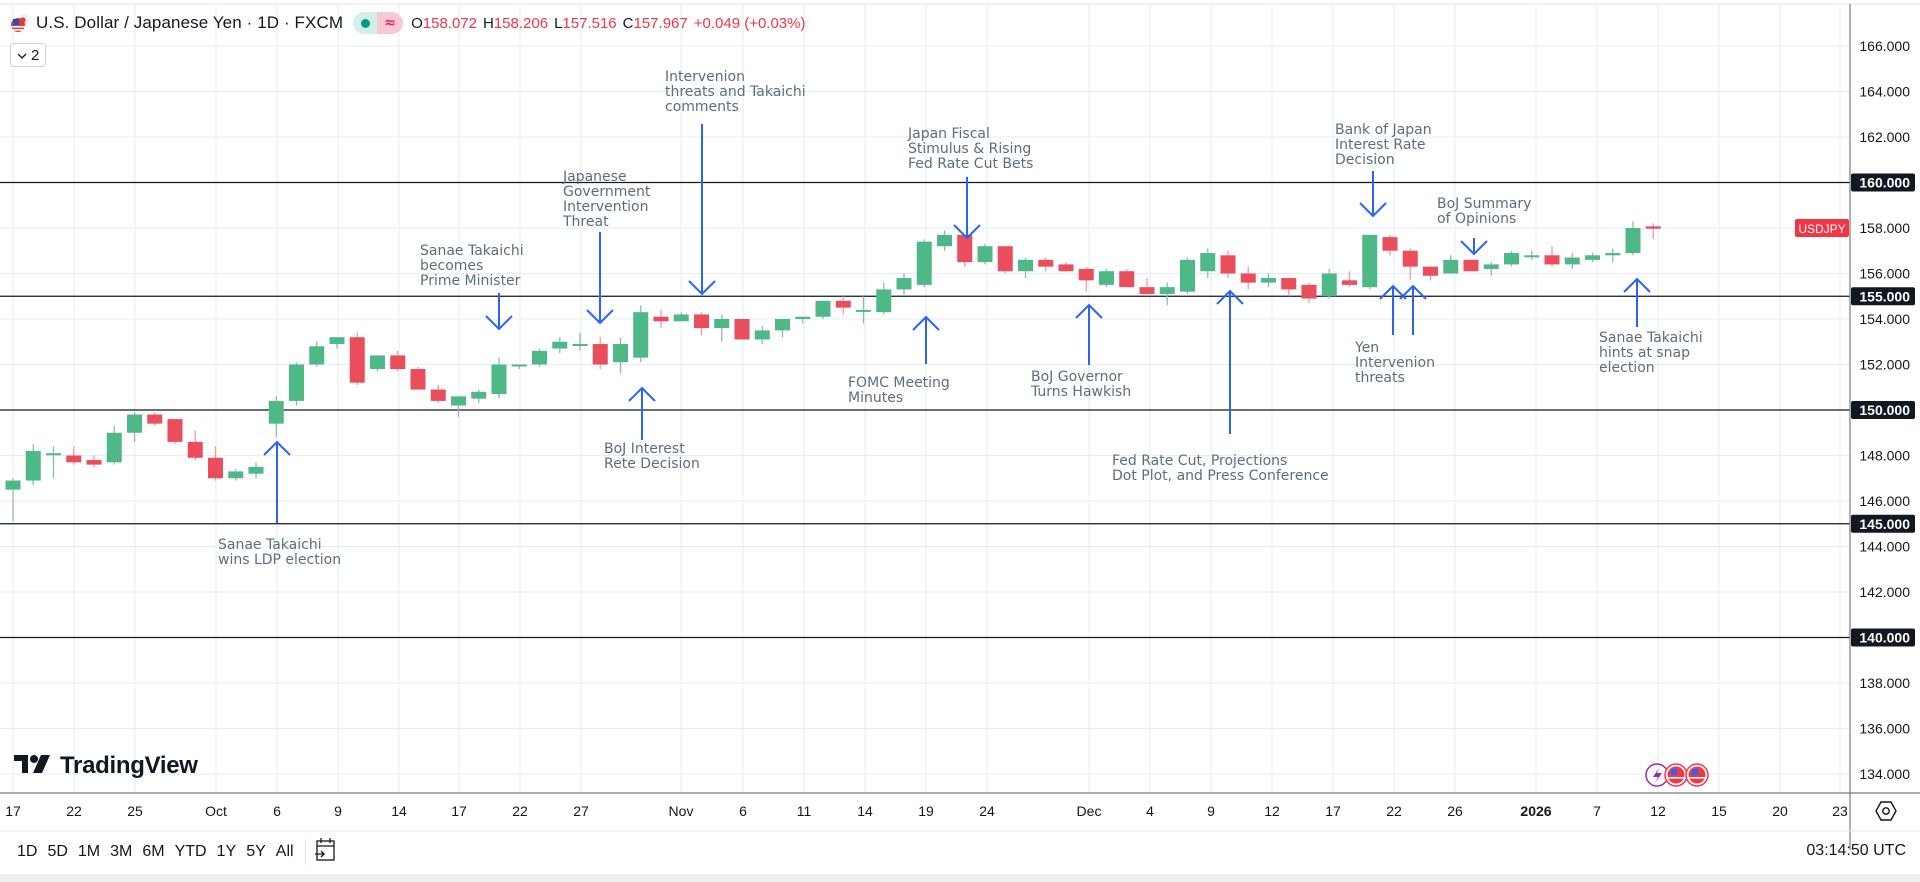  Describe the element at coordinates (594, 177) in the screenshot. I see `annotation-text: Japanese` at that location.